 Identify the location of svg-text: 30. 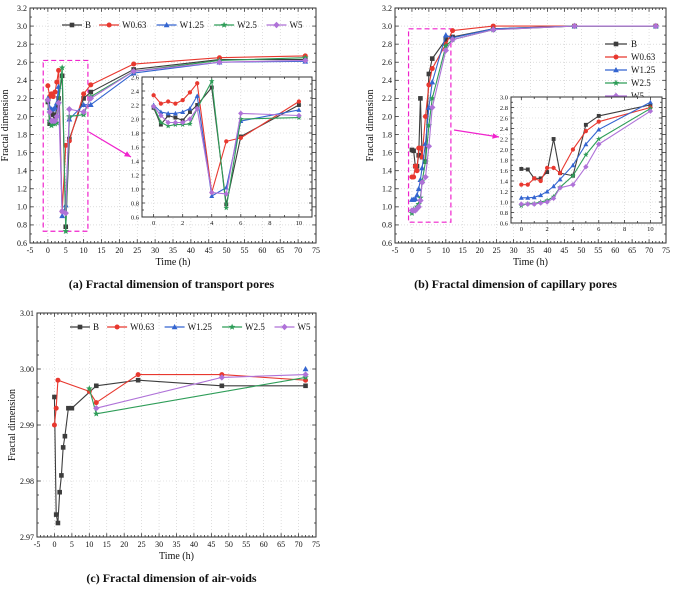
(514, 250).